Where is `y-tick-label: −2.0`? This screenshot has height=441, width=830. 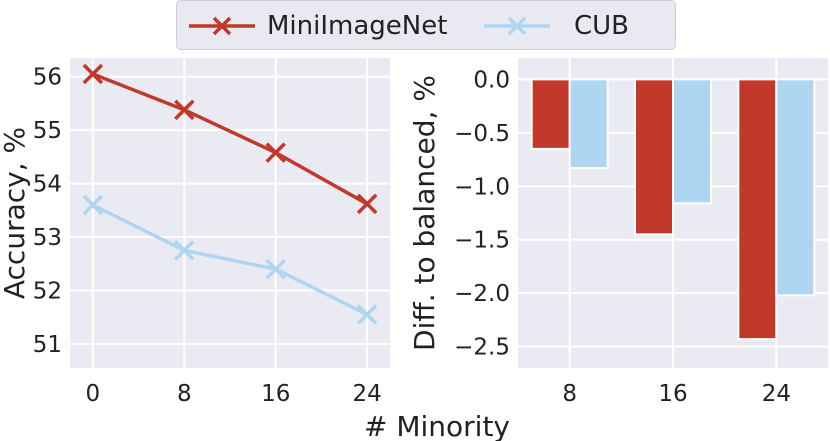
y-tick-label: −2.0 is located at coordinates (482, 294).